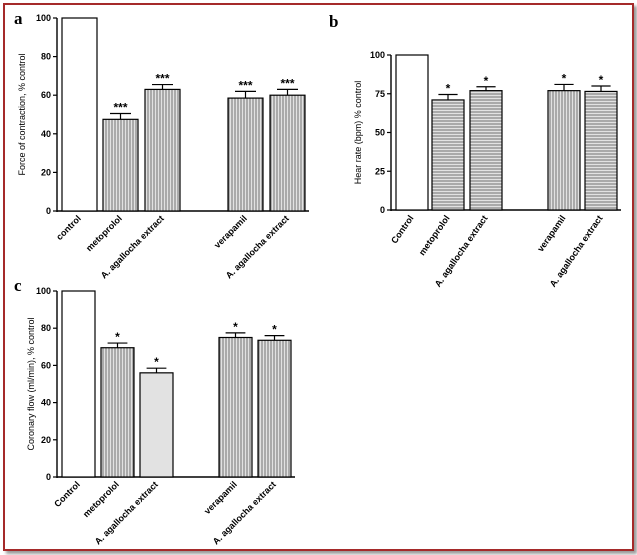  What do you see at coordinates (358, 133) in the screenshot?
I see `y-axis-label: Hear rate (bpm) % control` at bounding box center [358, 133].